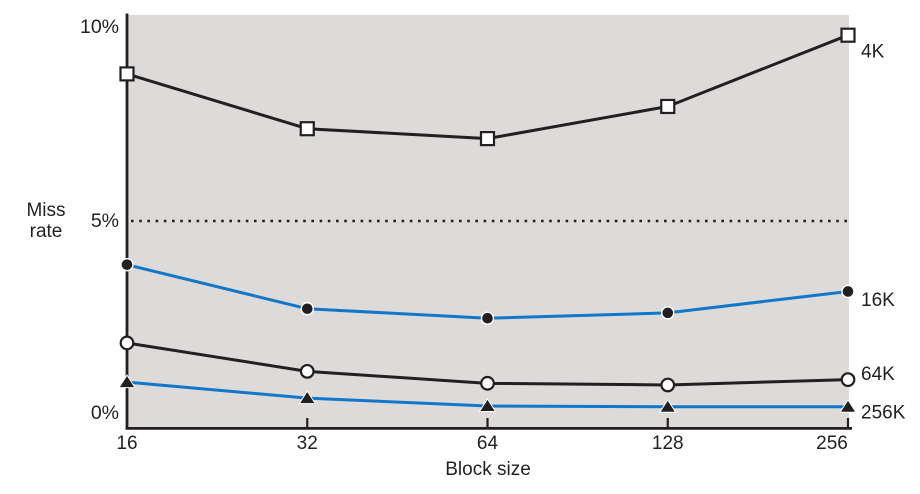 The width and height of the screenshot is (920, 494). Describe the element at coordinates (99, 27) in the screenshot. I see `y-tick-label-10: 10%` at that location.